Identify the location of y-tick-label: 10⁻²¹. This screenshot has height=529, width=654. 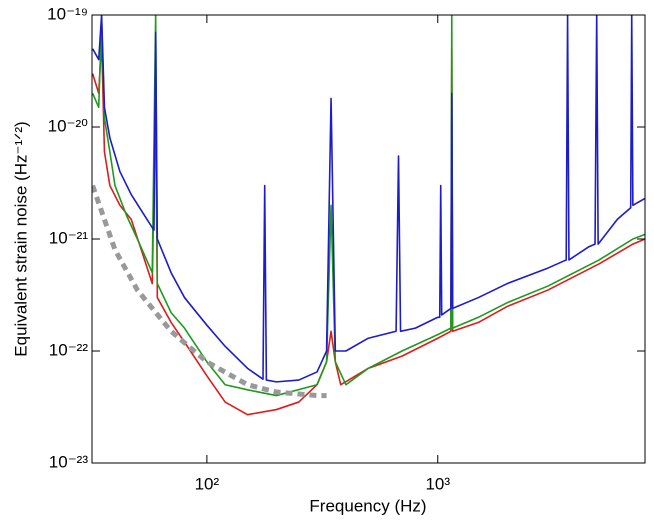
(69, 237).